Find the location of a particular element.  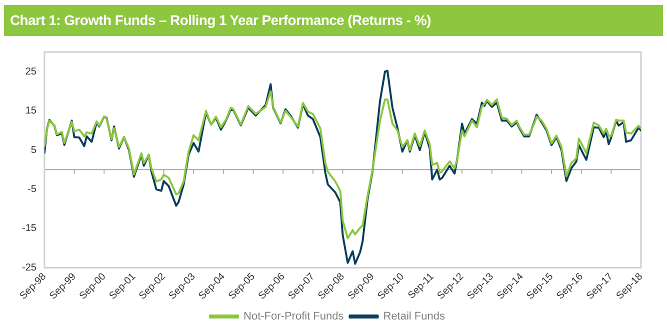

y-tick-label: -15 is located at coordinates (29, 228).